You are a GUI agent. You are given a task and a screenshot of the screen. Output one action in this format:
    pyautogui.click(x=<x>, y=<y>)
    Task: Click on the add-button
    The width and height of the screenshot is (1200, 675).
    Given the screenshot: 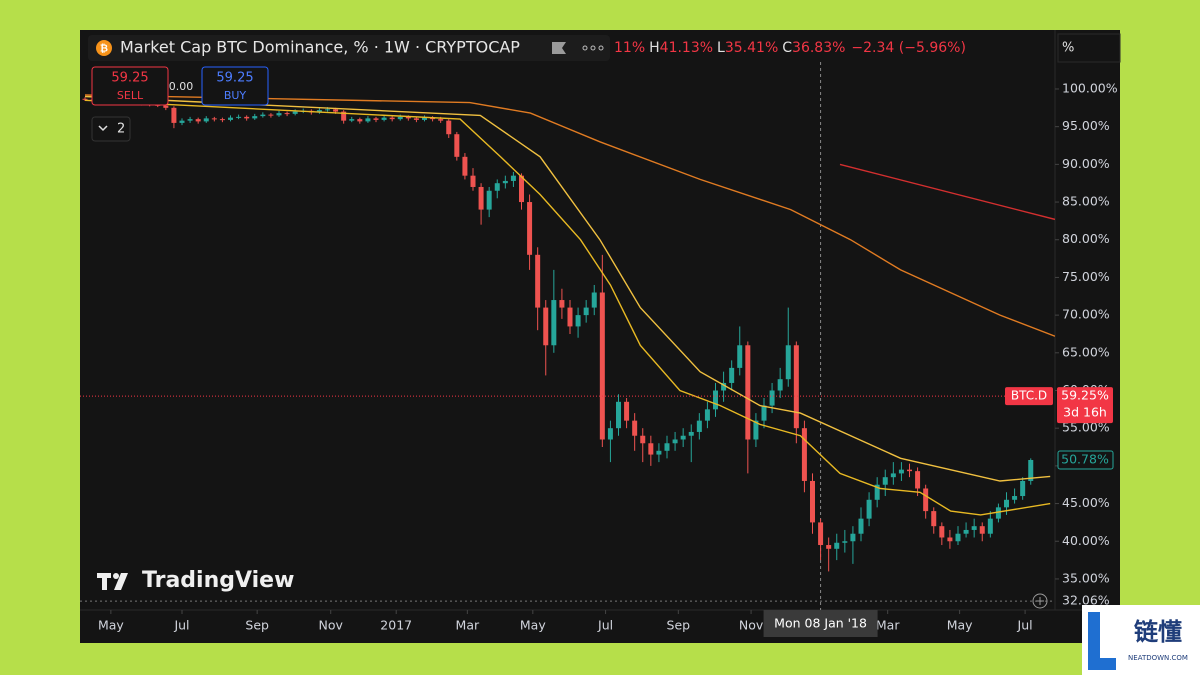 What is the action you would take?
    pyautogui.click(x=1040, y=601)
    